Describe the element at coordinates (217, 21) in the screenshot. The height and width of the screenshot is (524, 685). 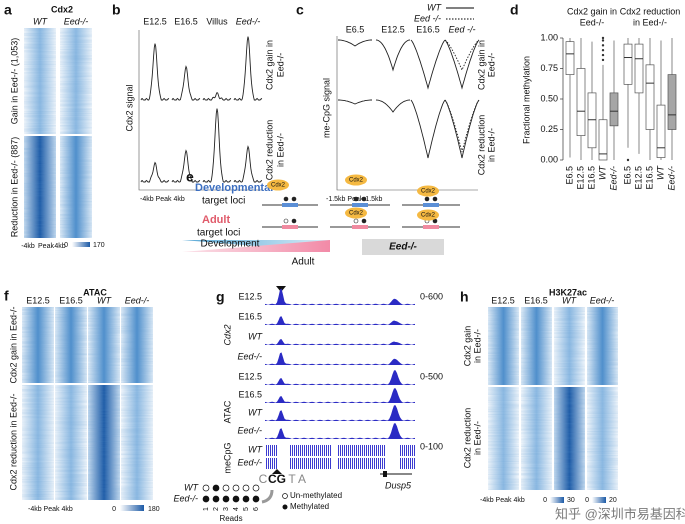
I see `column-header: Villus` at that location.